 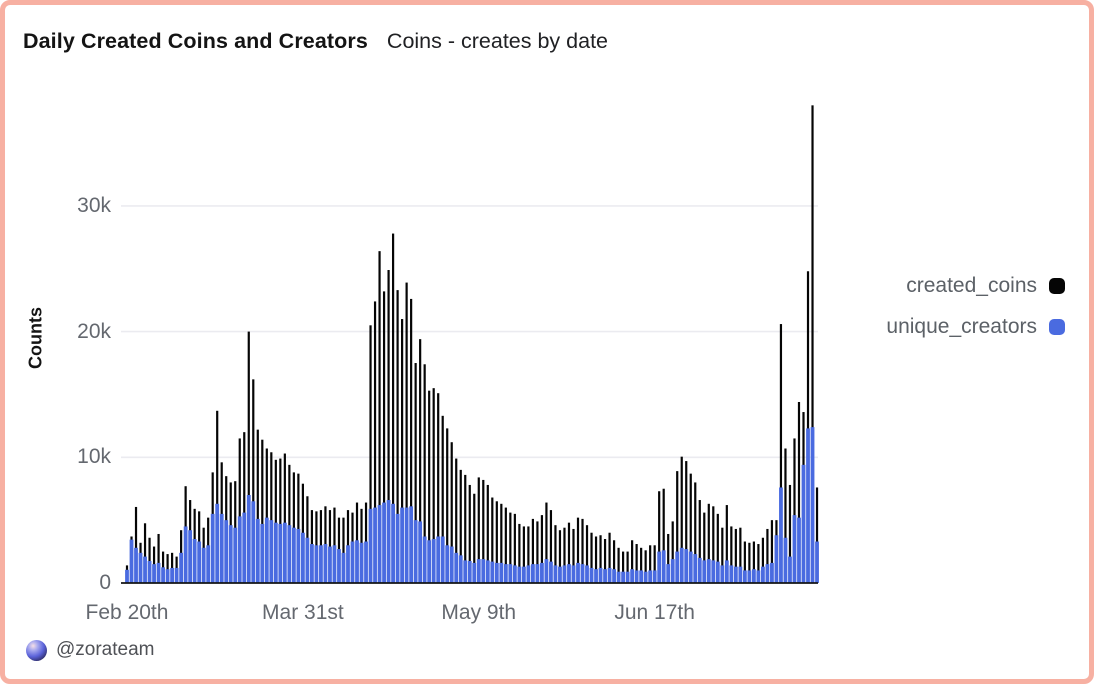 What do you see at coordinates (94, 457) in the screenshot?
I see `y-tick-label: 10k` at bounding box center [94, 457].